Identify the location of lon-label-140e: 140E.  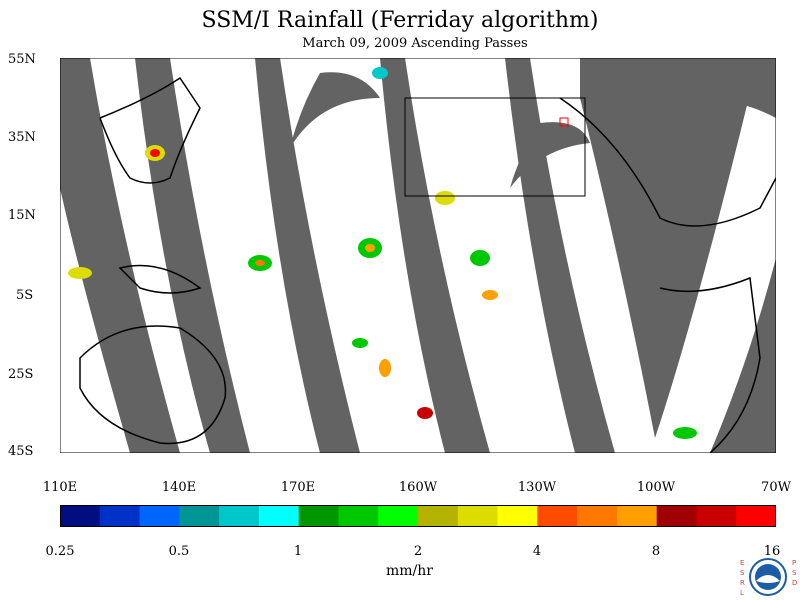
(179, 487).